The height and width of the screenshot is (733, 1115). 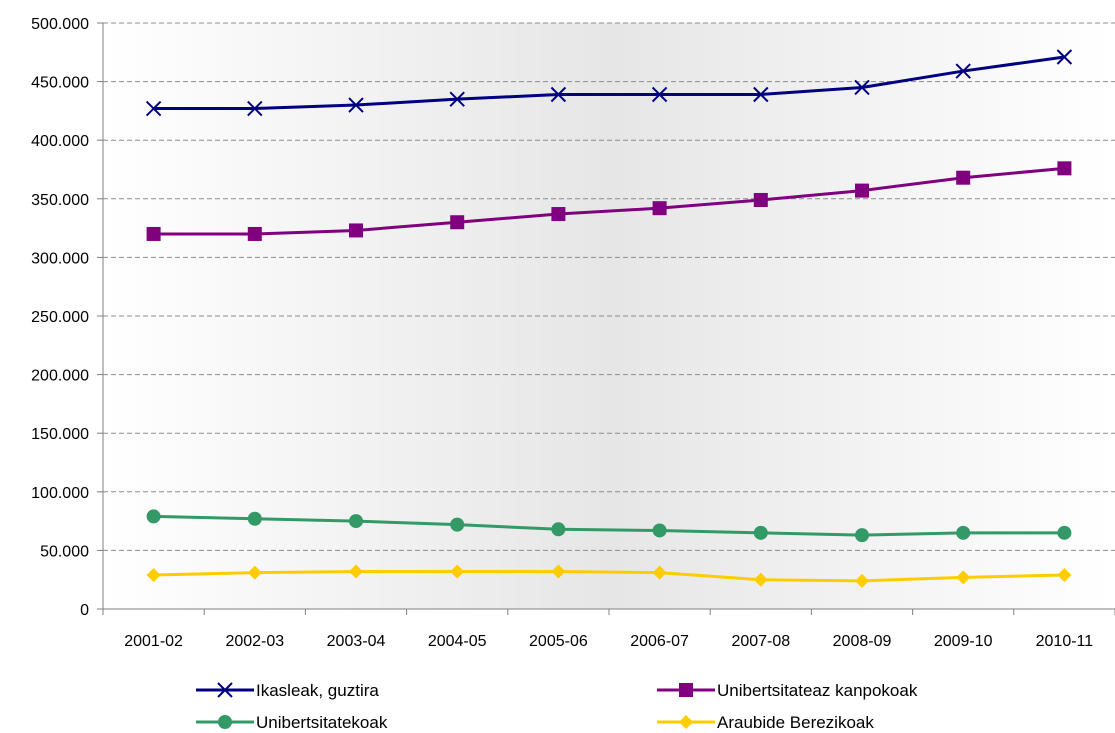 I want to click on x-tick-label: 2007-08, so click(x=760, y=641).